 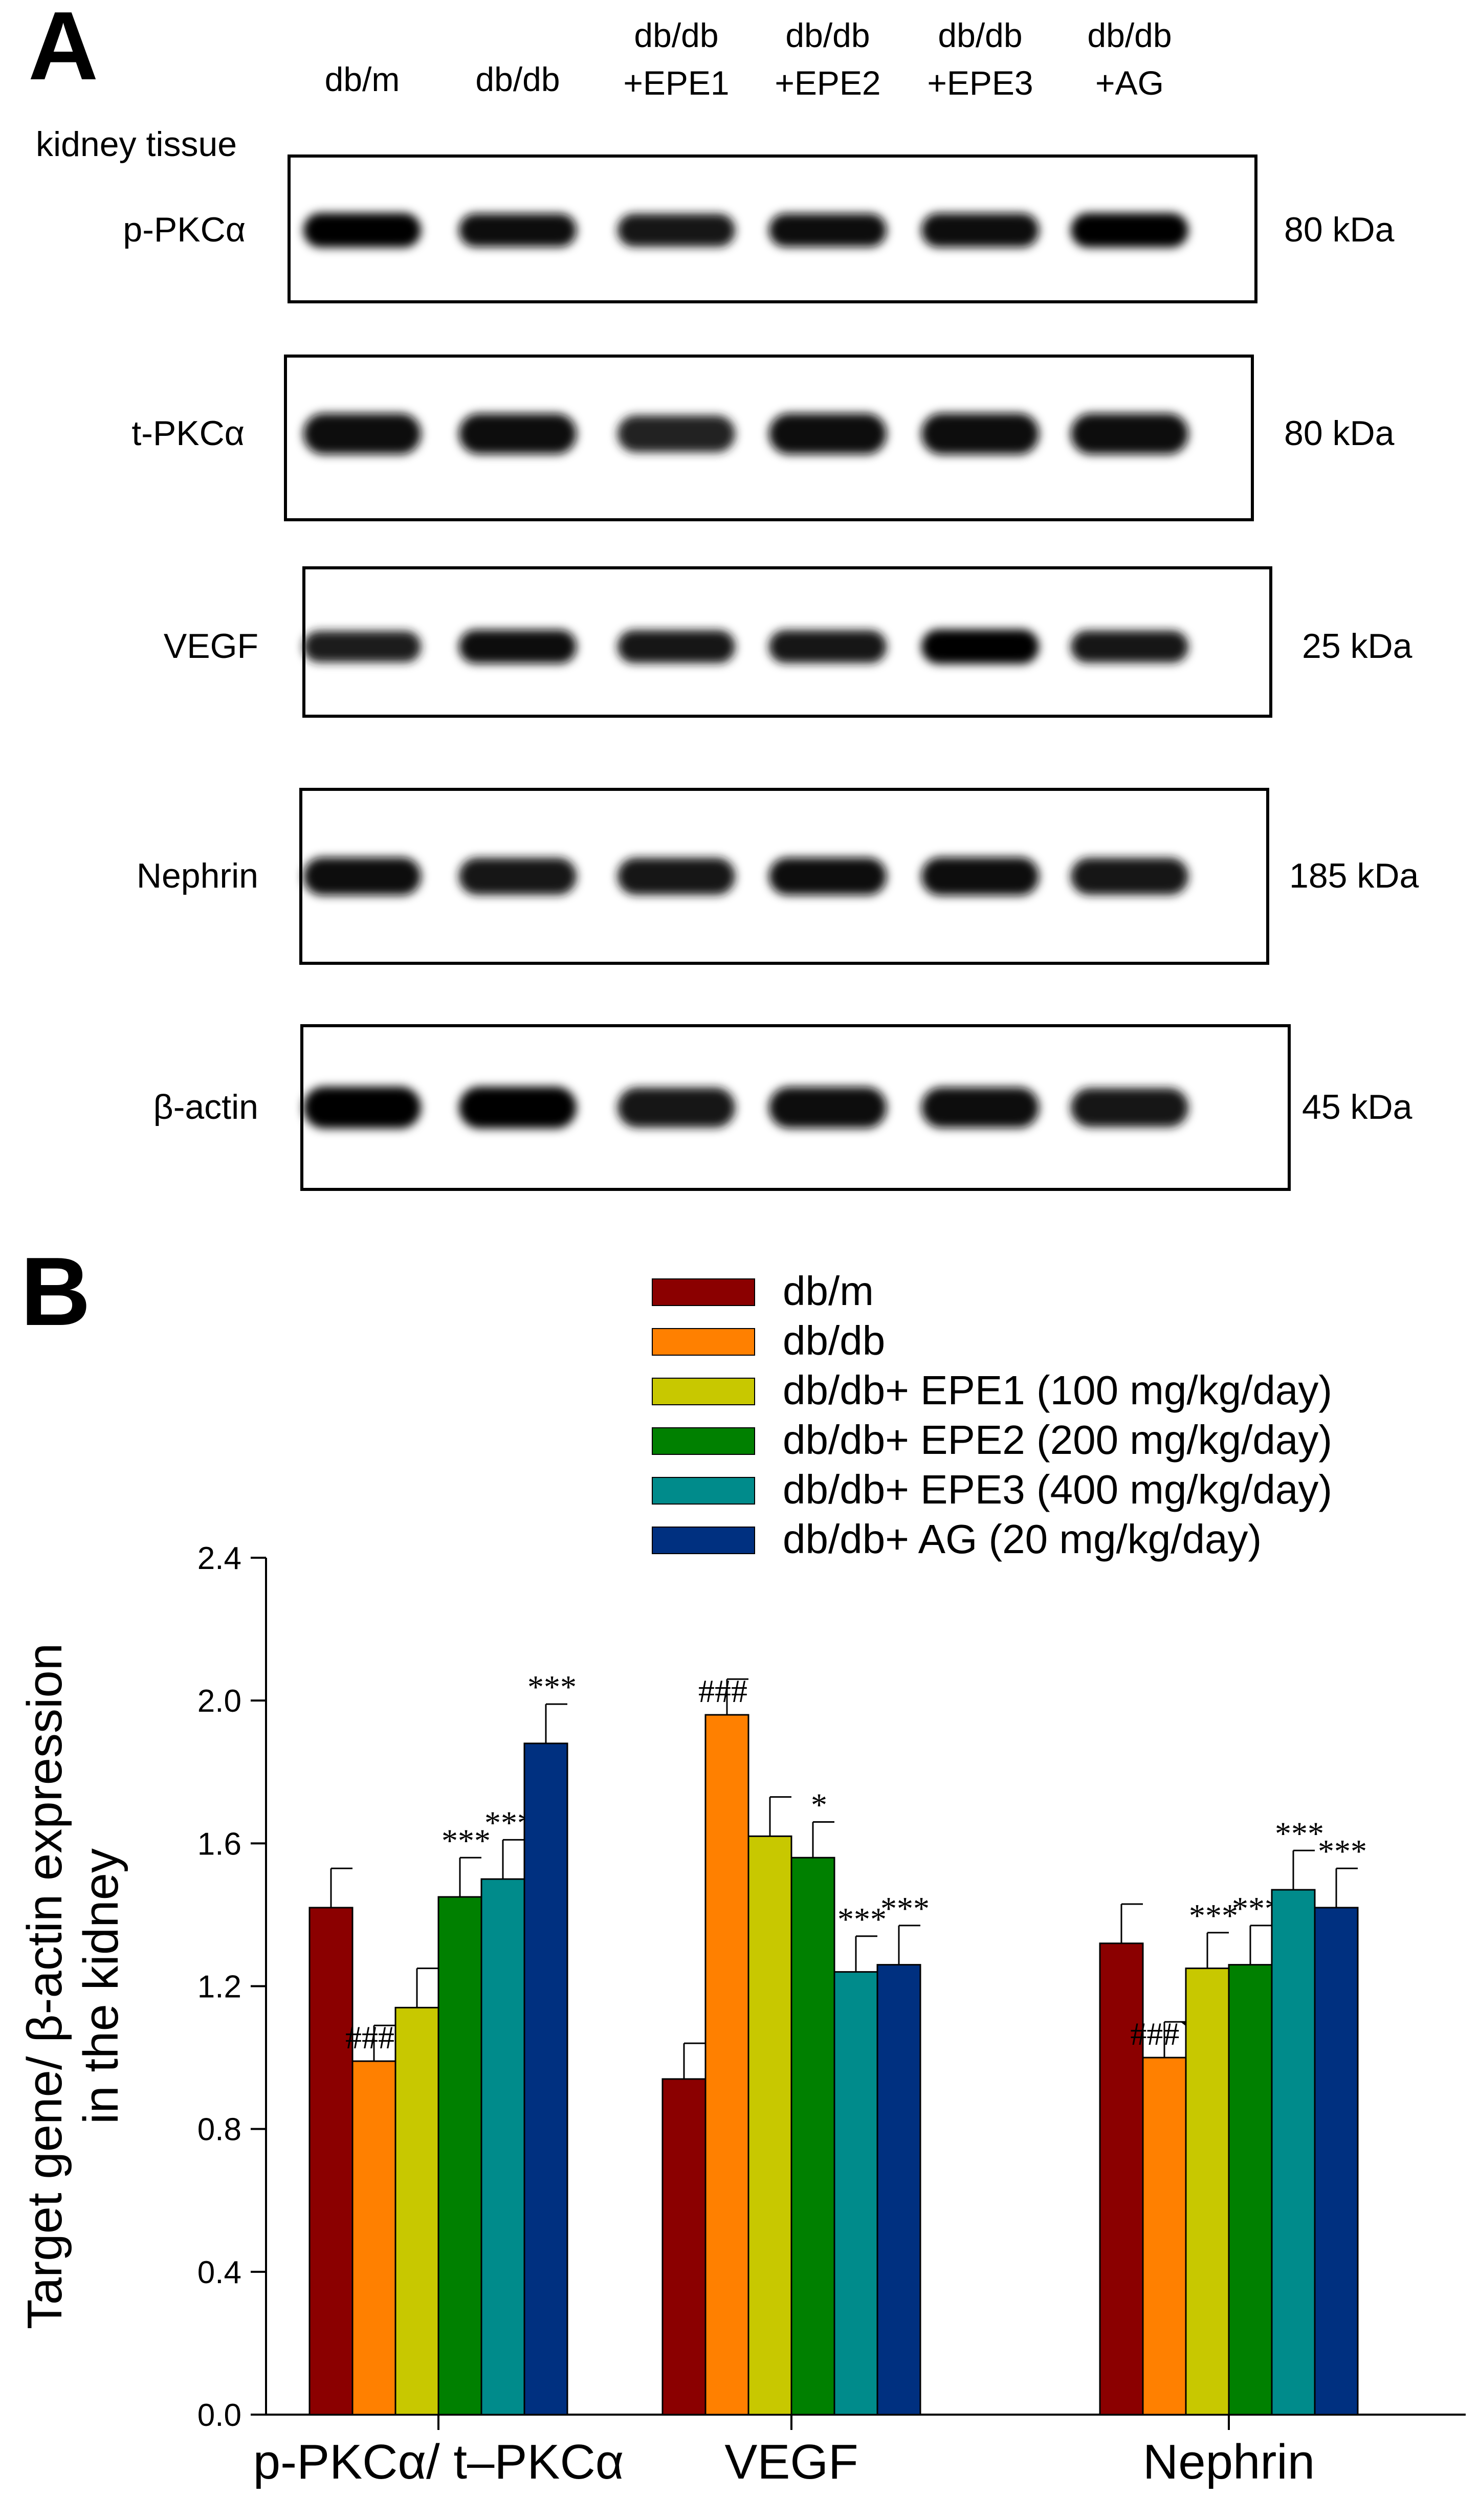 What do you see at coordinates (369, 2037) in the screenshot?
I see `significance-label: ###` at bounding box center [369, 2037].